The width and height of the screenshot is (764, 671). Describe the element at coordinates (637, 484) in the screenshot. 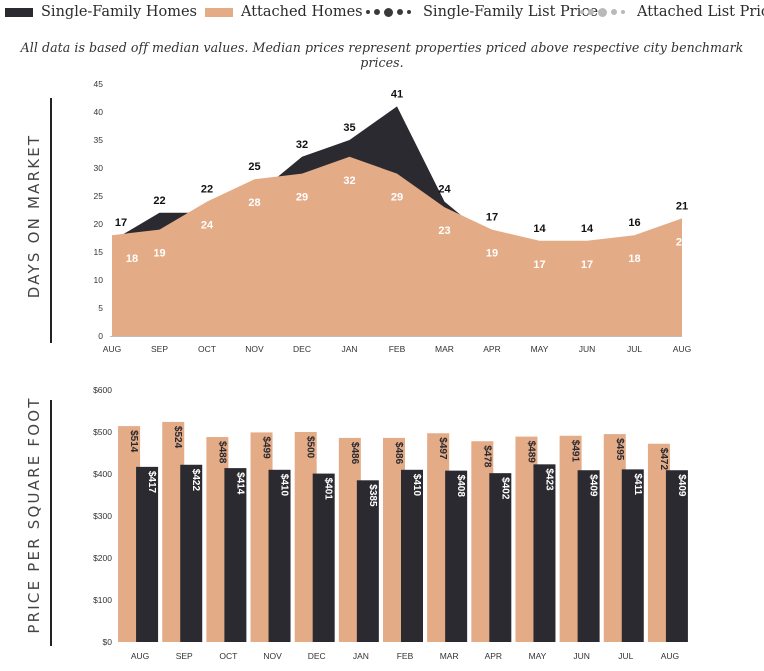

I see `single-family-bar-label: $411` at that location.